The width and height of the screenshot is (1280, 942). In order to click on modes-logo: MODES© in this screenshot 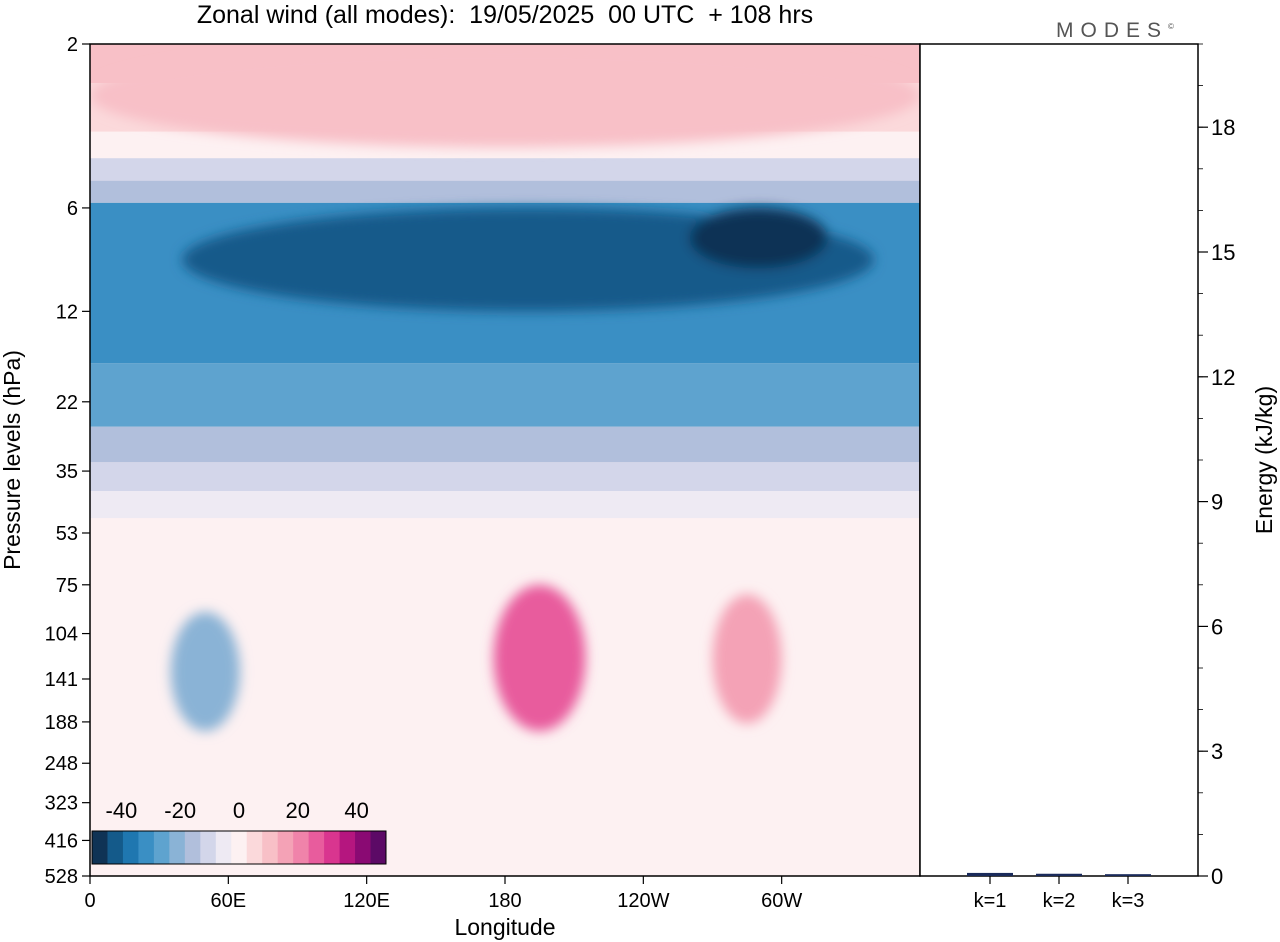, I will do `click(1115, 31)`.